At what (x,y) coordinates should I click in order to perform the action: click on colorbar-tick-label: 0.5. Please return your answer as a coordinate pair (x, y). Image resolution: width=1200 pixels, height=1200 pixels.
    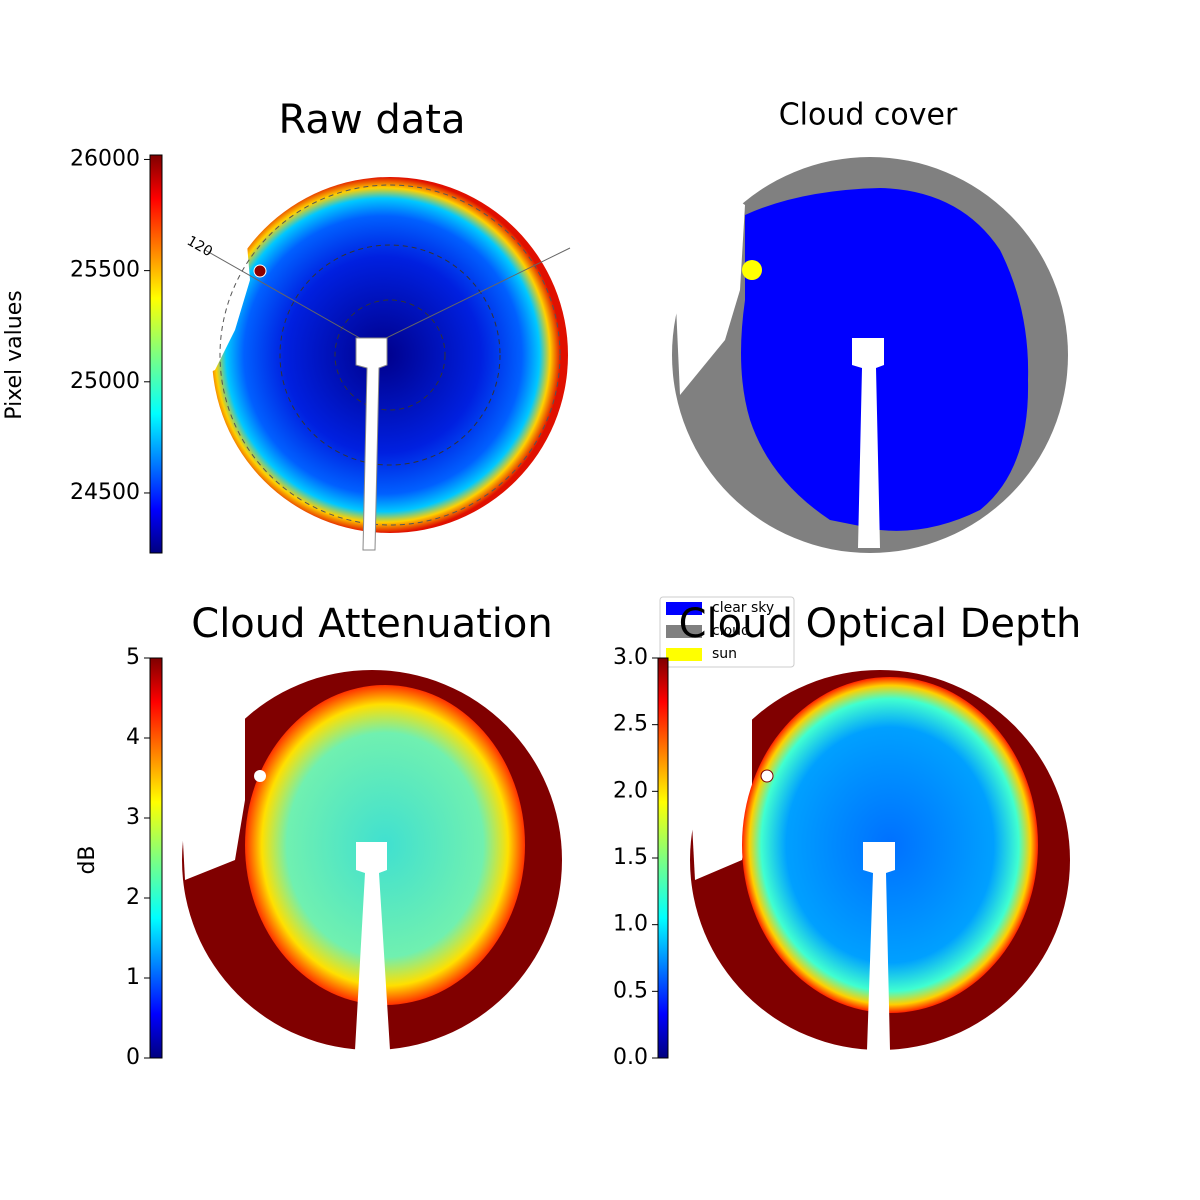
    Looking at the image, I should click on (630, 990).